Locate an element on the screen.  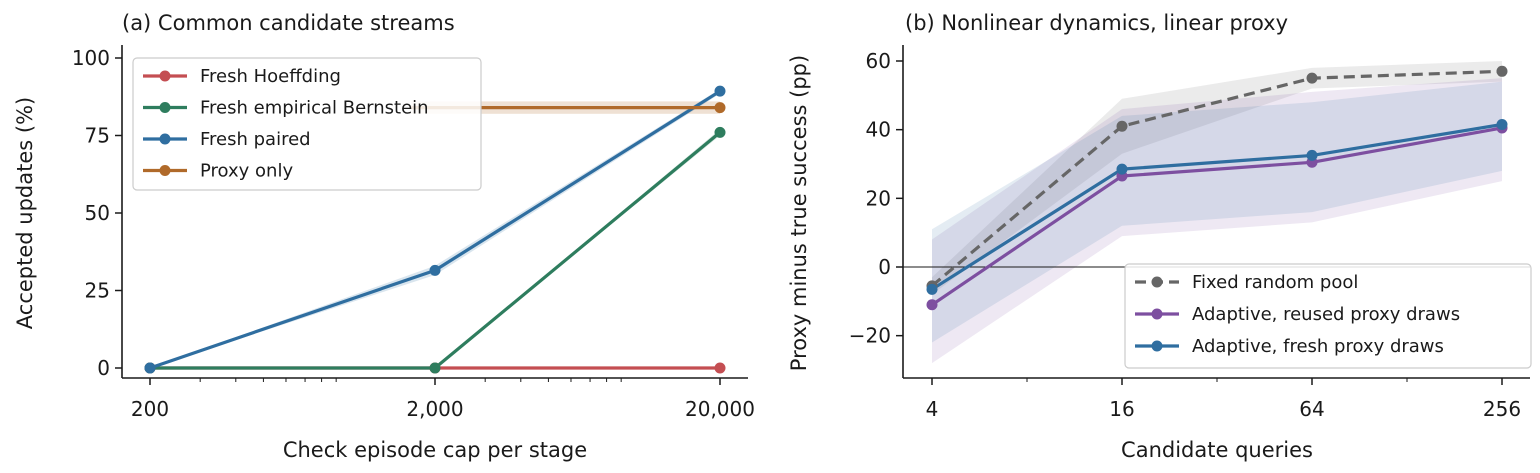
legend-label: Adaptive, fresh proxy draws is located at coordinates (1318, 346).